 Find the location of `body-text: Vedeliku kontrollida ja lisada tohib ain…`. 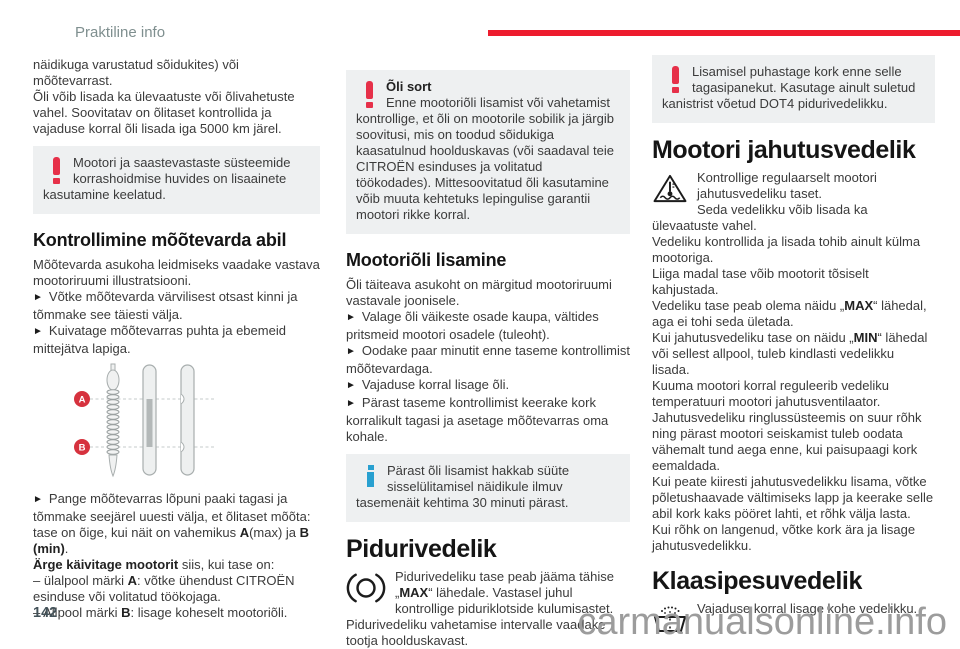

body-text: Vedeliku kontrollida ja lisada tohib ain… is located at coordinates (786, 249).